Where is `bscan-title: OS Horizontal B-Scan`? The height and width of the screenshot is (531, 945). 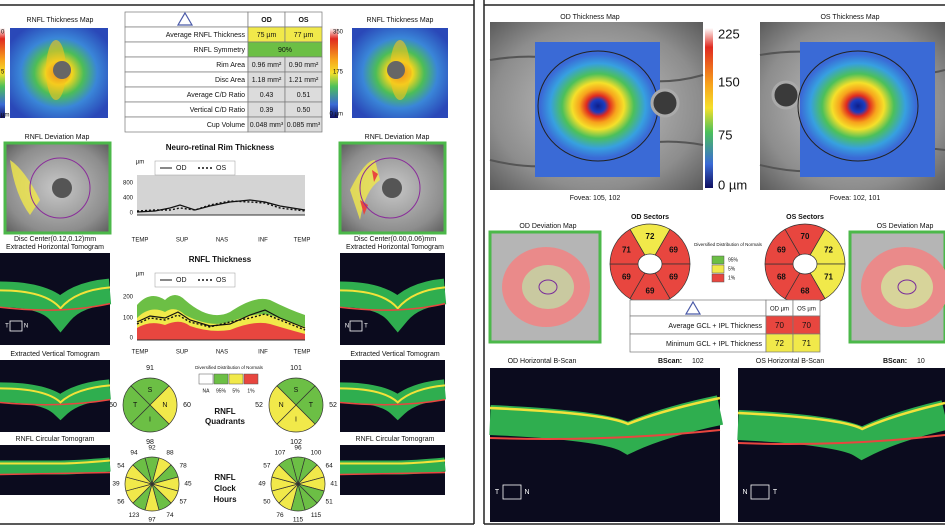 bscan-title: OS Horizontal B-Scan is located at coordinates (790, 361).